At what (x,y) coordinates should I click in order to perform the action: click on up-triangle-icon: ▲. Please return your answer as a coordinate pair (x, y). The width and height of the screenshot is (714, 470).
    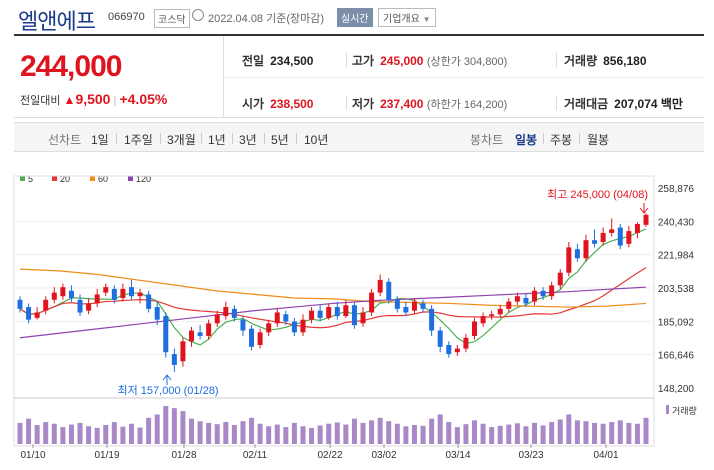
    Looking at the image, I should click on (69, 100).